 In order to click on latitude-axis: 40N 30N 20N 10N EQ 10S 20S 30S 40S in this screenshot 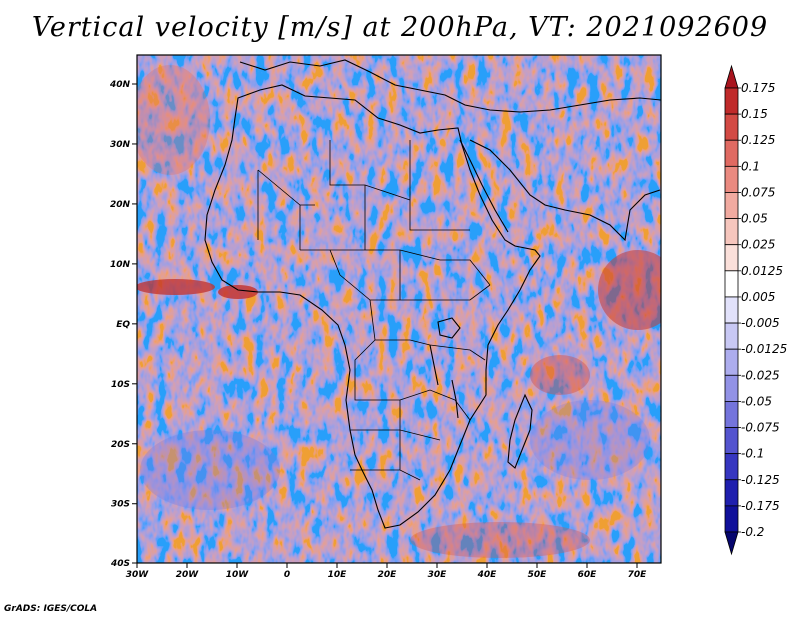, I will do `click(123, 324)`.